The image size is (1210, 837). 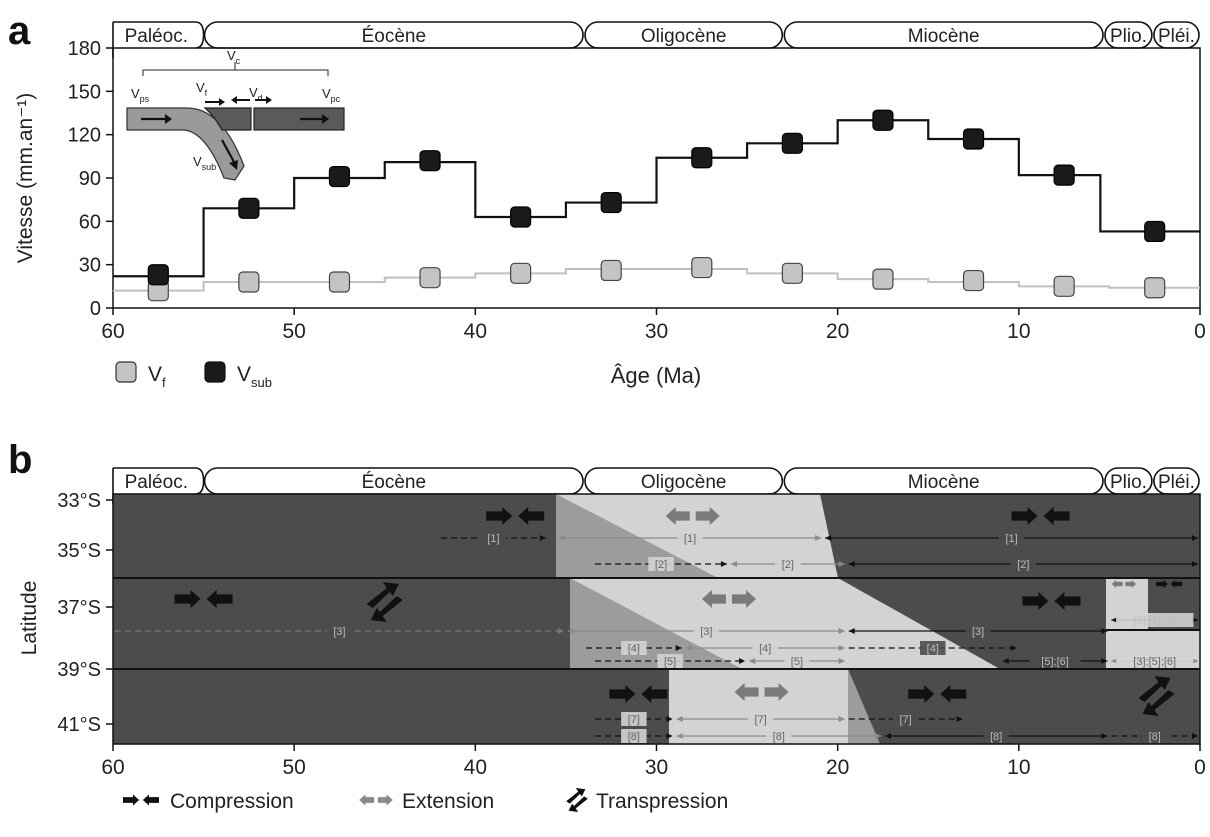 I want to click on overriding-plate, so click(x=299, y=119).